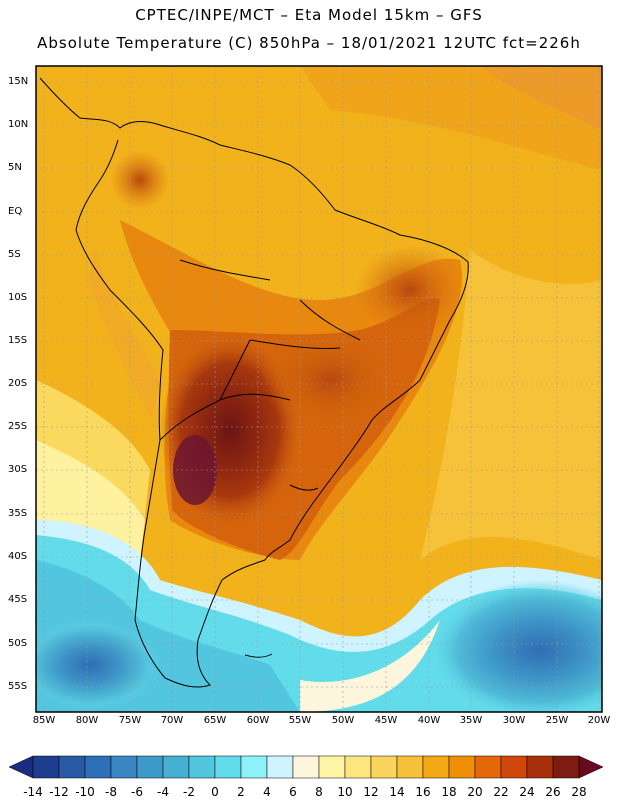 The width and height of the screenshot is (618, 800). I want to click on colorbar-label: 24, so click(527, 792).